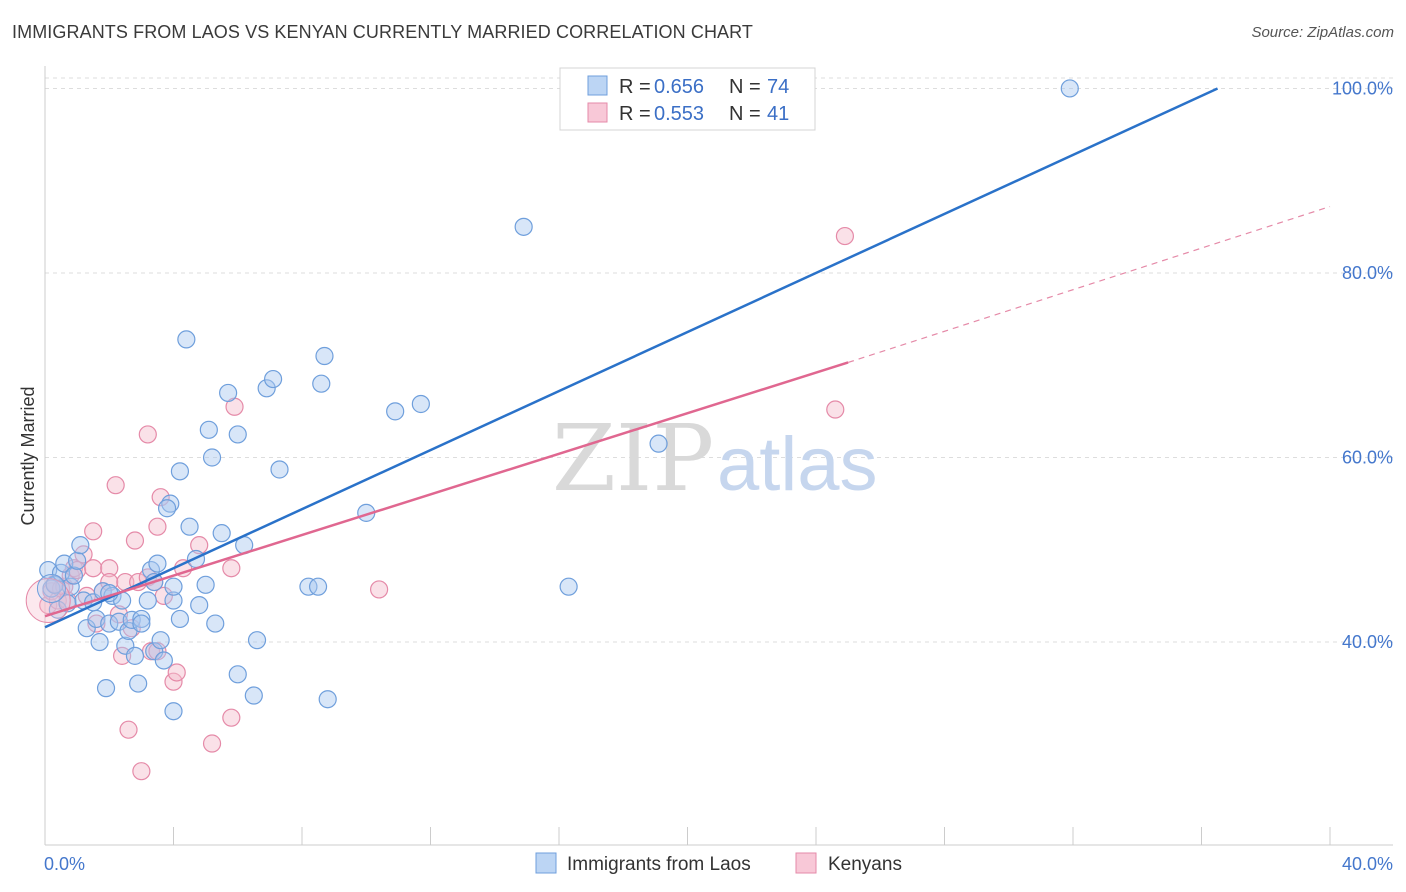  What do you see at coordinates (51, 589) in the screenshot?
I see `blue-cluster-marker` at bounding box center [51, 589].